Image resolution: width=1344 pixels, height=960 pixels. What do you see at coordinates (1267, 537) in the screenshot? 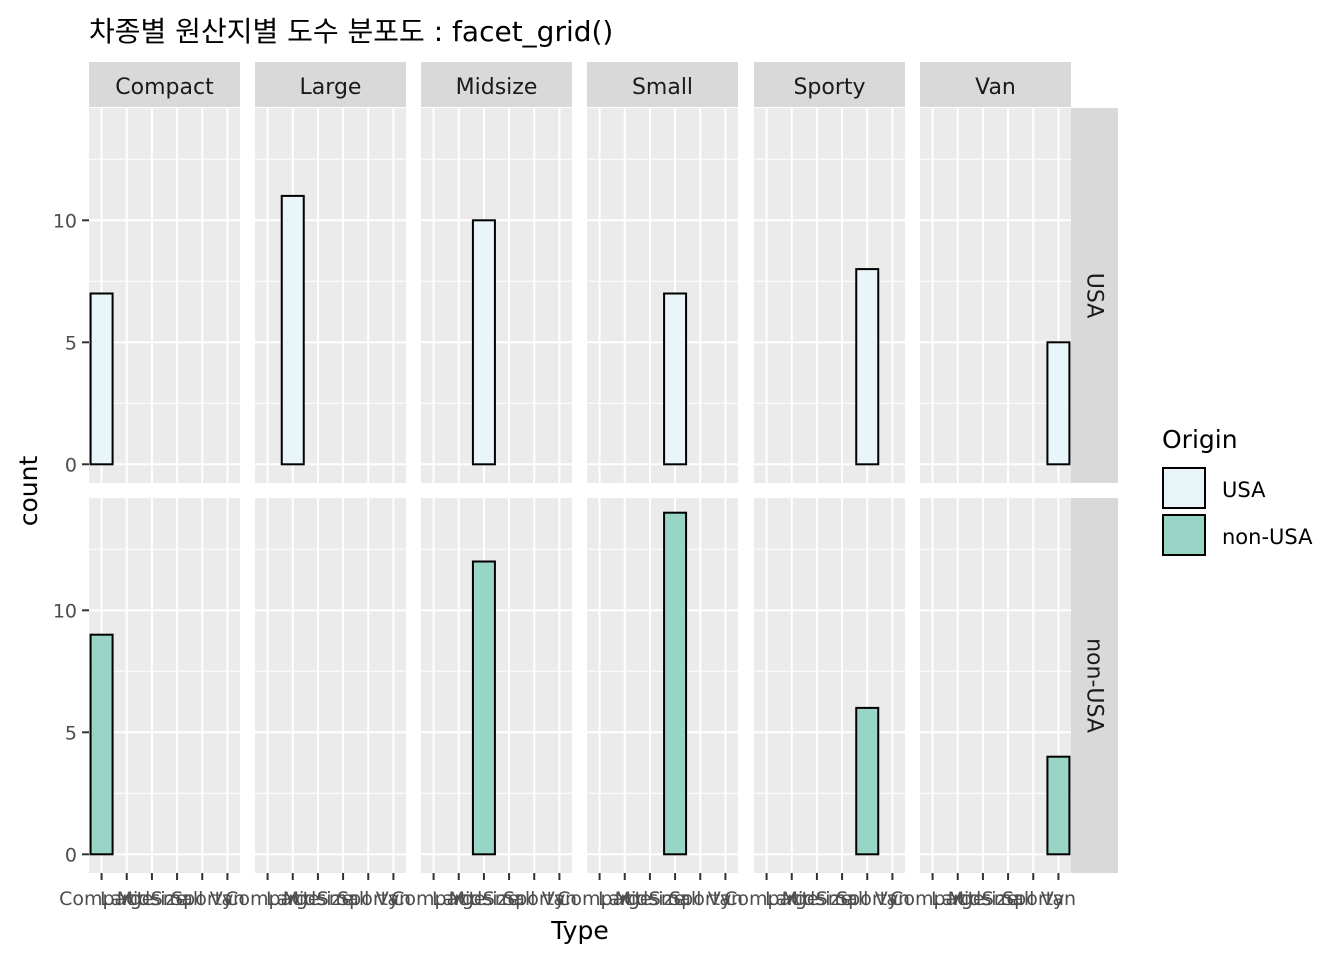
I see `legend-label: non-USA` at bounding box center [1267, 537].